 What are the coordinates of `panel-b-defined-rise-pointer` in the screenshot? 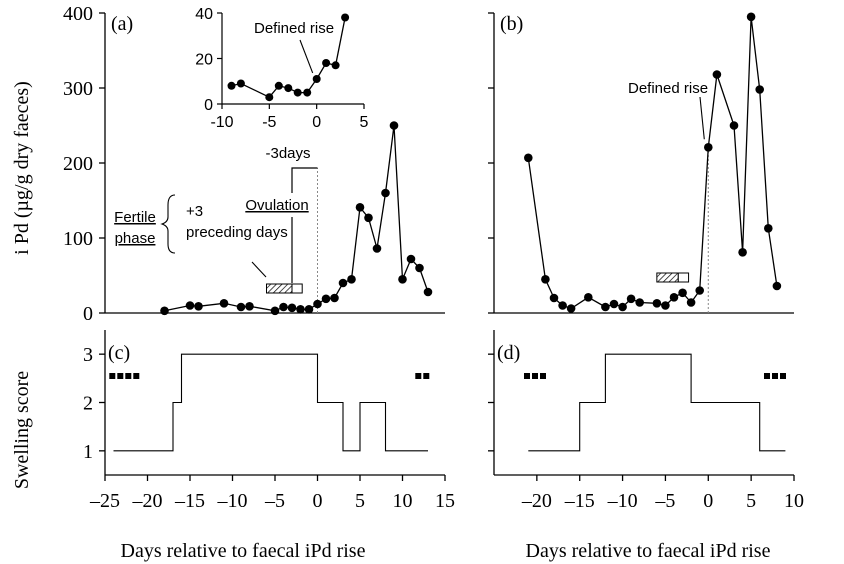 It's located at (702, 118).